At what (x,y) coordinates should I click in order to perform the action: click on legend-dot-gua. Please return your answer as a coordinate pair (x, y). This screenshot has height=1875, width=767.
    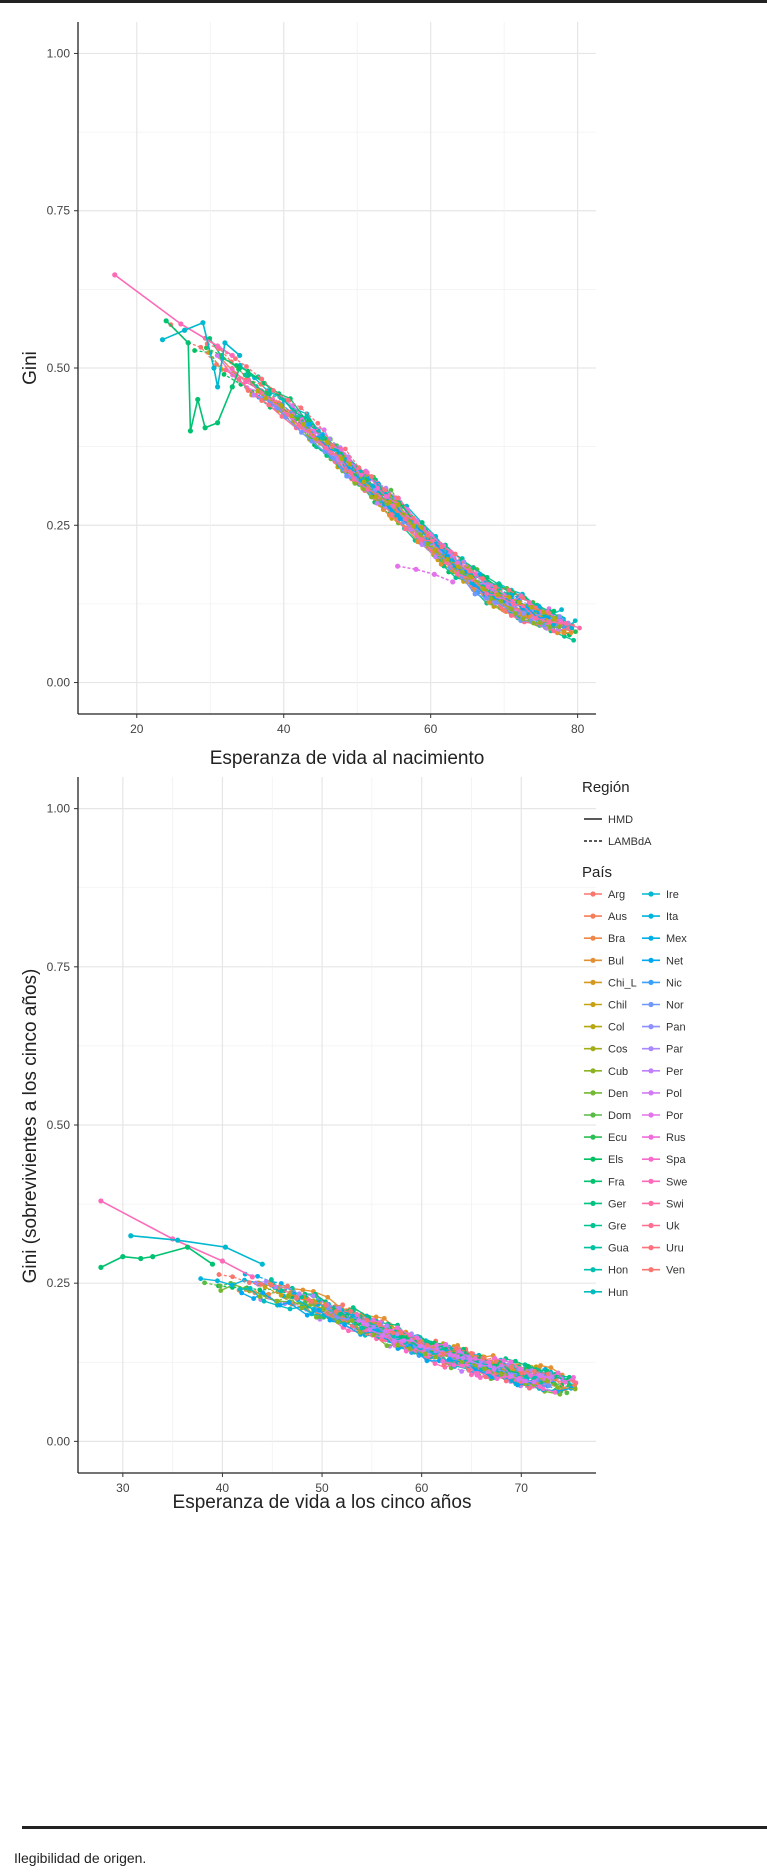
    Looking at the image, I should click on (593, 1248).